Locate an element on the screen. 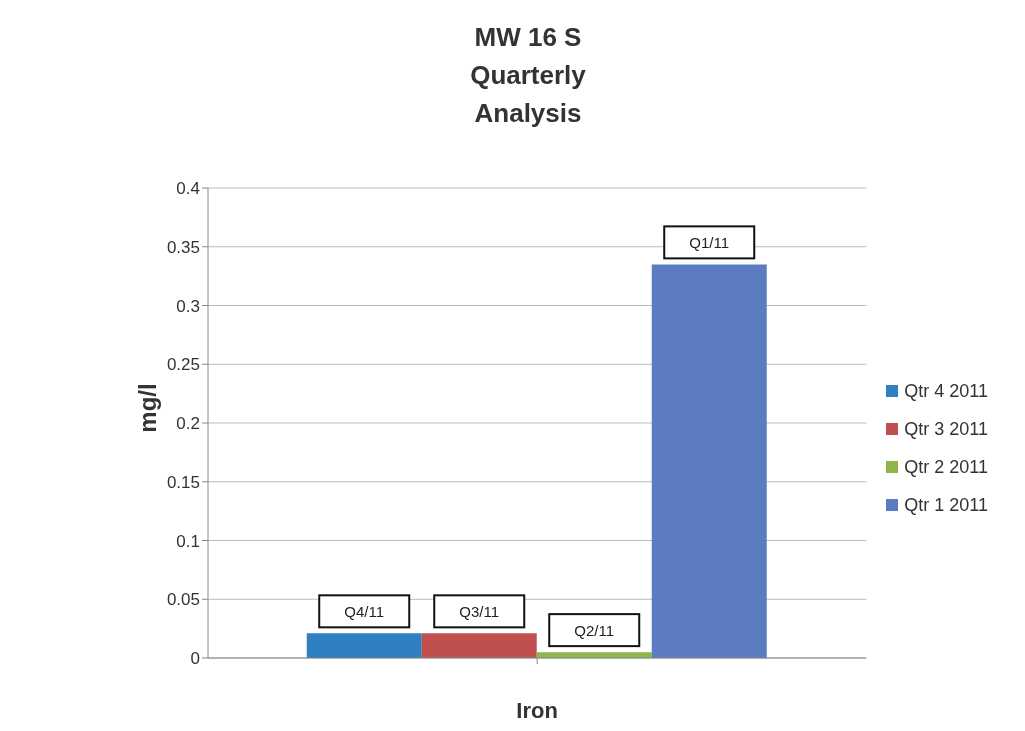 The height and width of the screenshot is (731, 1025). label-callout: Q3/11 is located at coordinates (479, 611).